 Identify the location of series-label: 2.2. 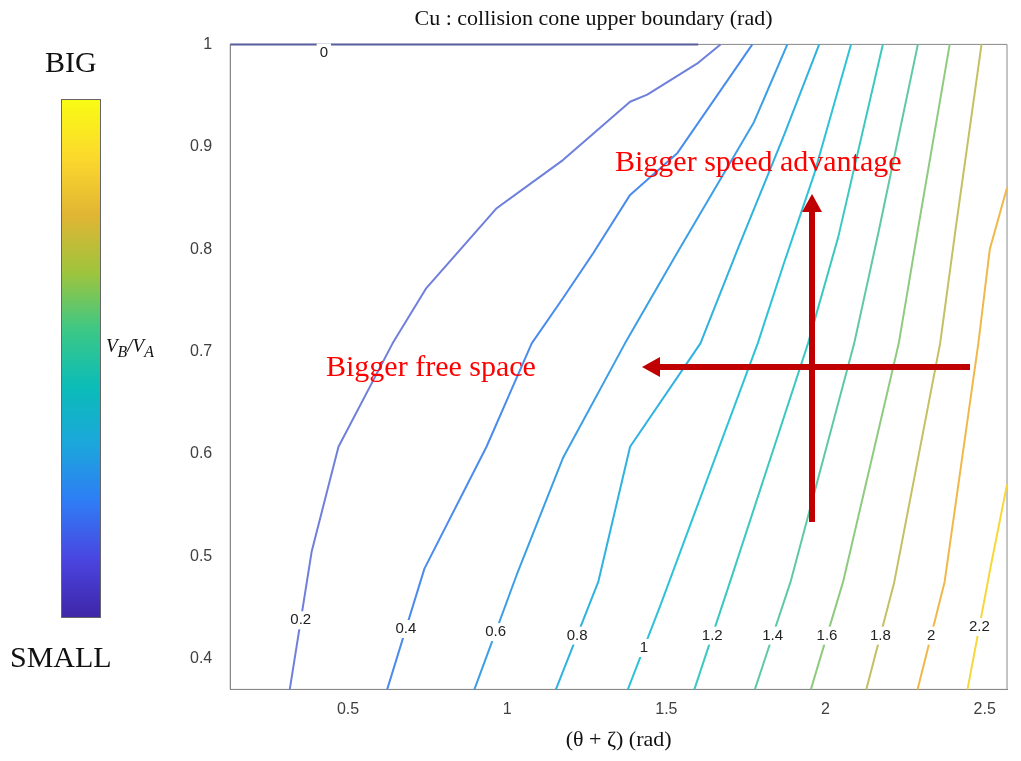
(979, 626).